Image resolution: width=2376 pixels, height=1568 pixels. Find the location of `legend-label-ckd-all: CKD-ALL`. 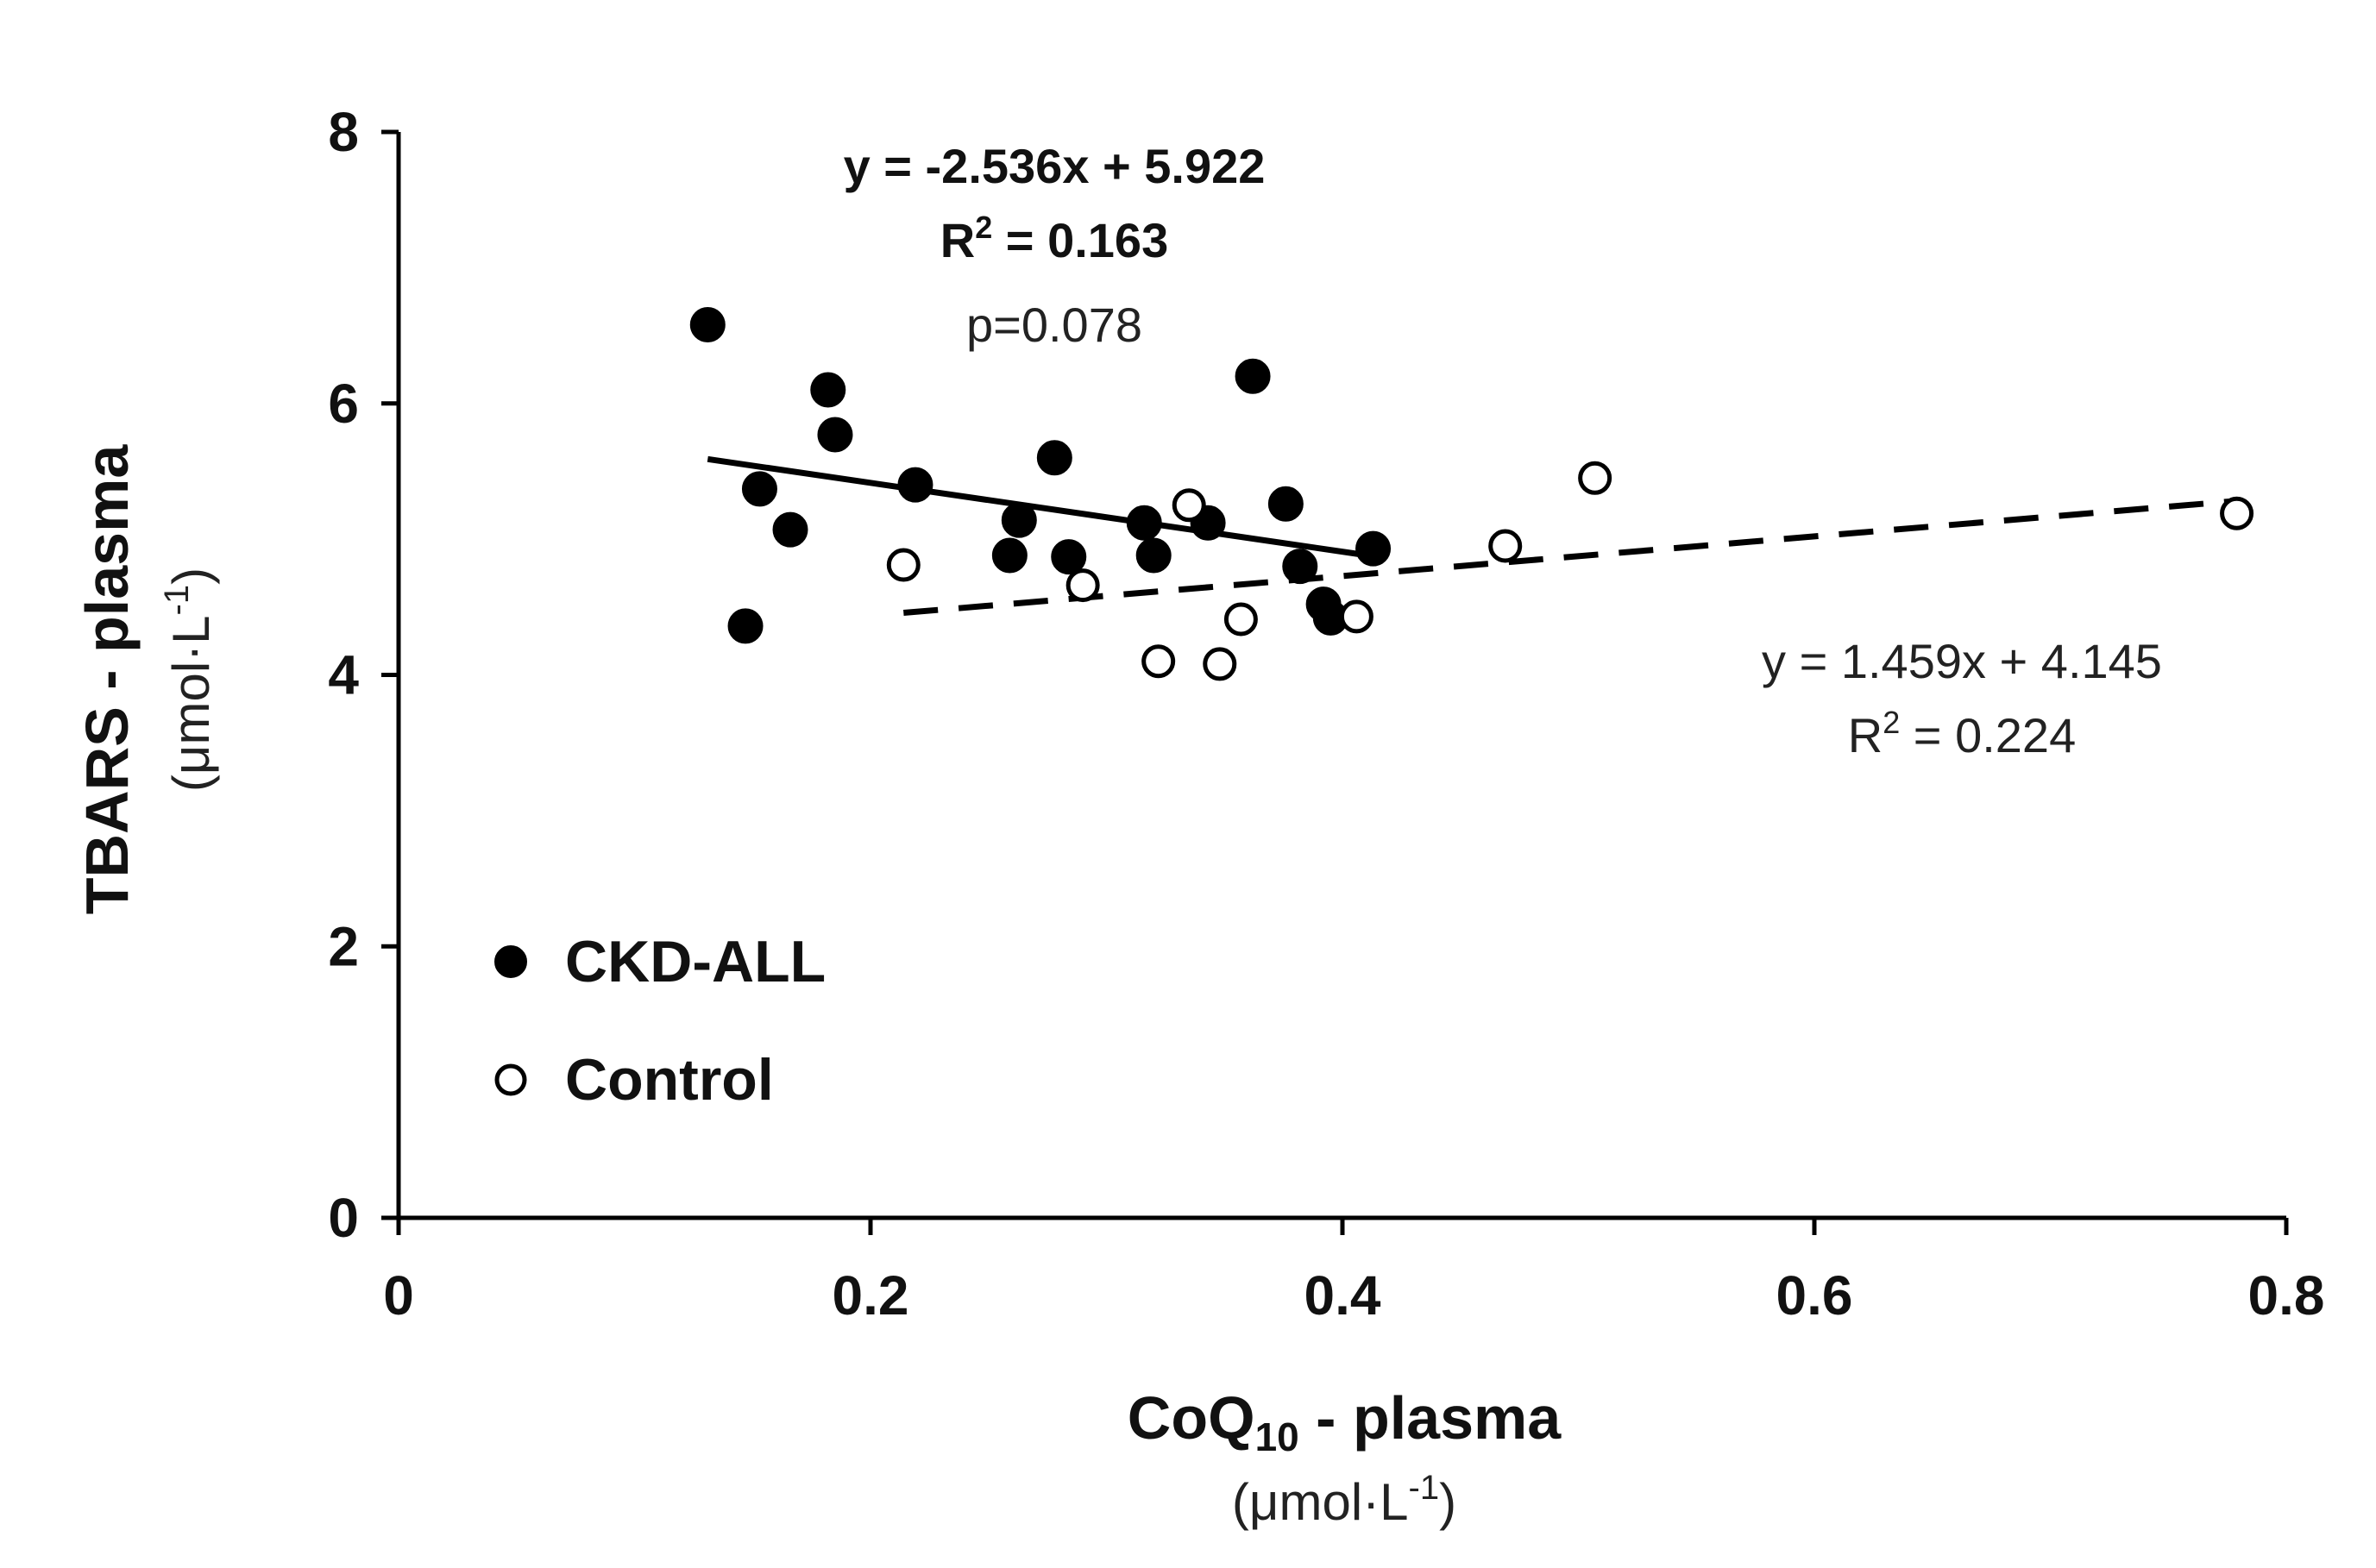

legend-label-ckd-all: CKD-ALL is located at coordinates (696, 961).